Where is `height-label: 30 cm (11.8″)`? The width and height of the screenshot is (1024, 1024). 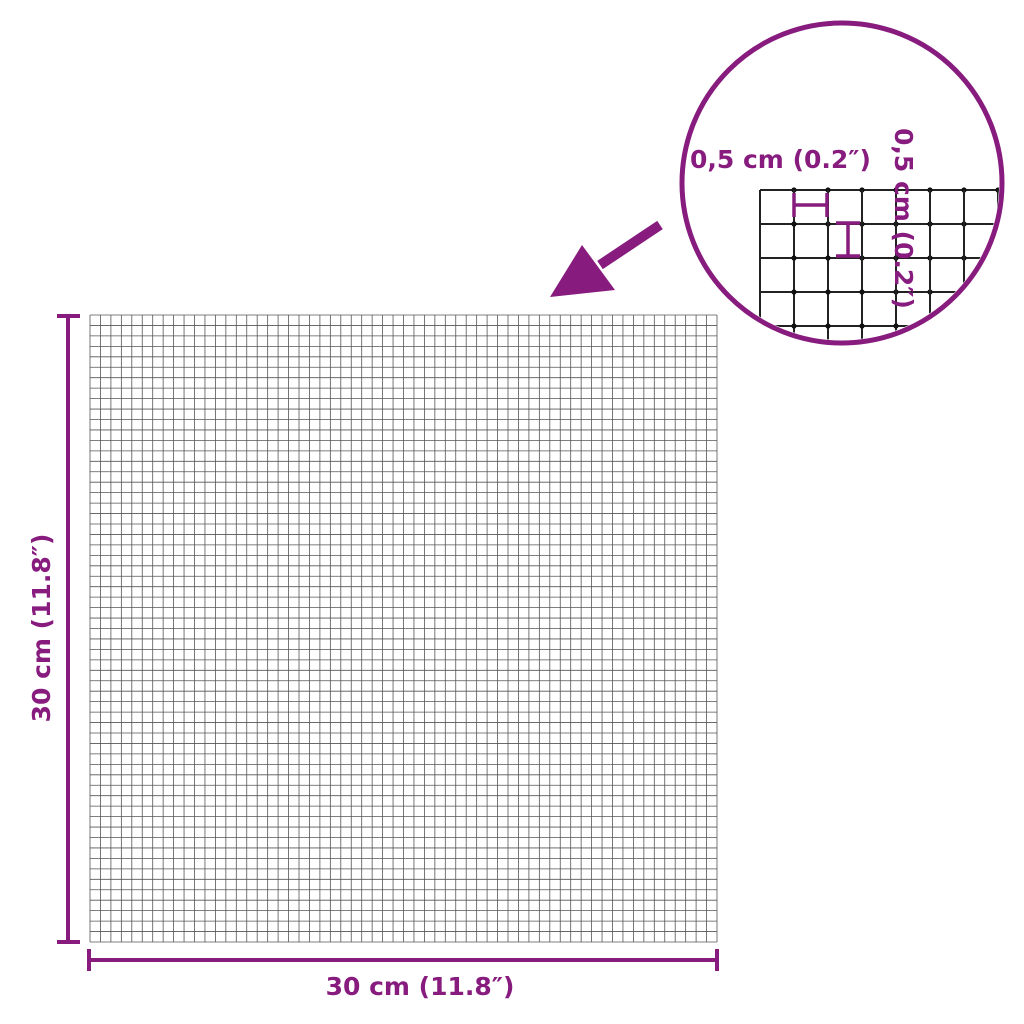 height-label: 30 cm (11.8″) is located at coordinates (41, 628).